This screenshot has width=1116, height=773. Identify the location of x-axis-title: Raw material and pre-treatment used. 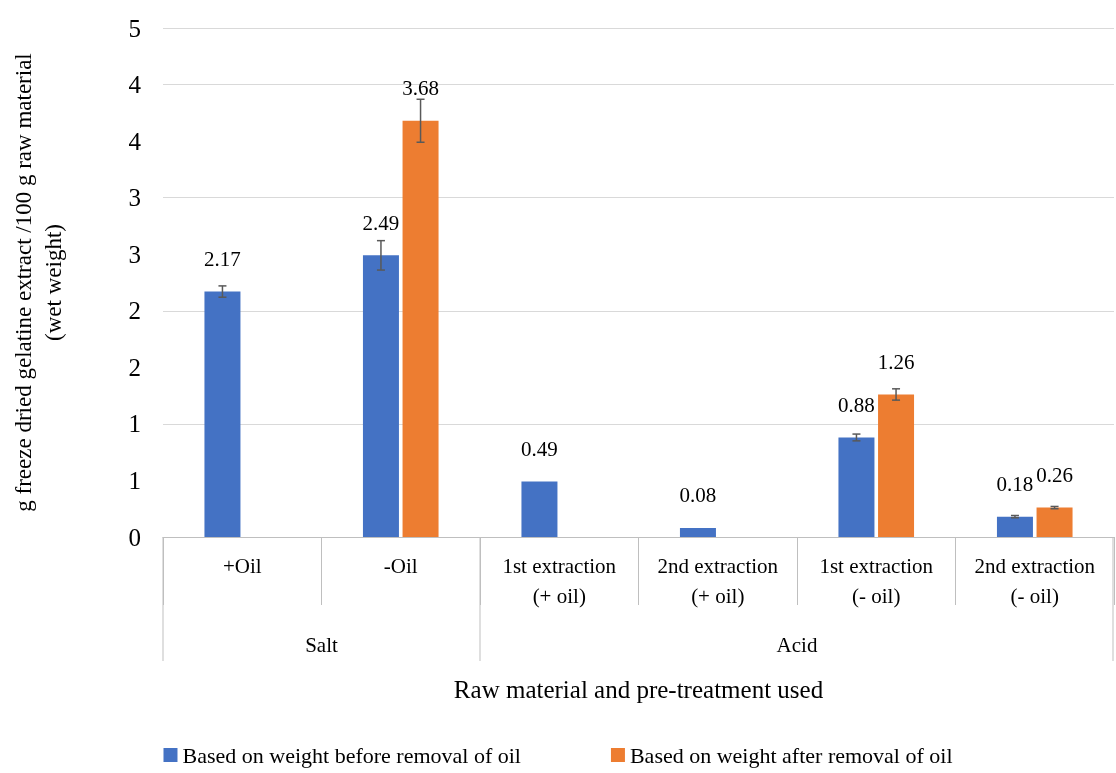
(638, 689).